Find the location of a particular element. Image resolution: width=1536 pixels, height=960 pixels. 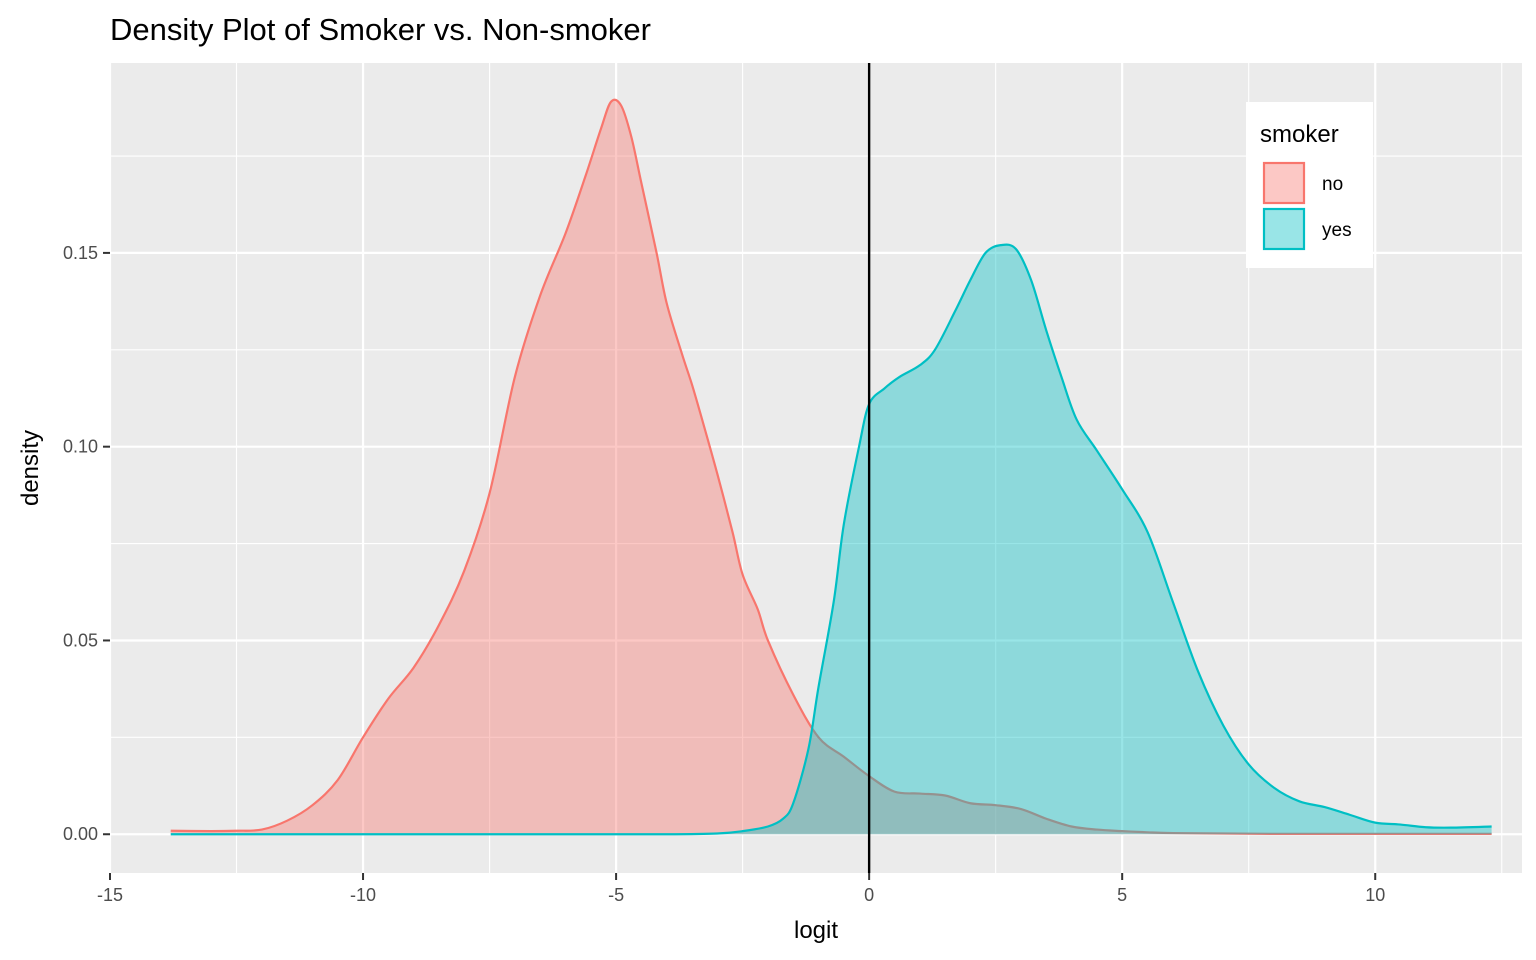

y-axis: 0.00 0.05 0.10 0.15 is located at coordinates (86, 543).